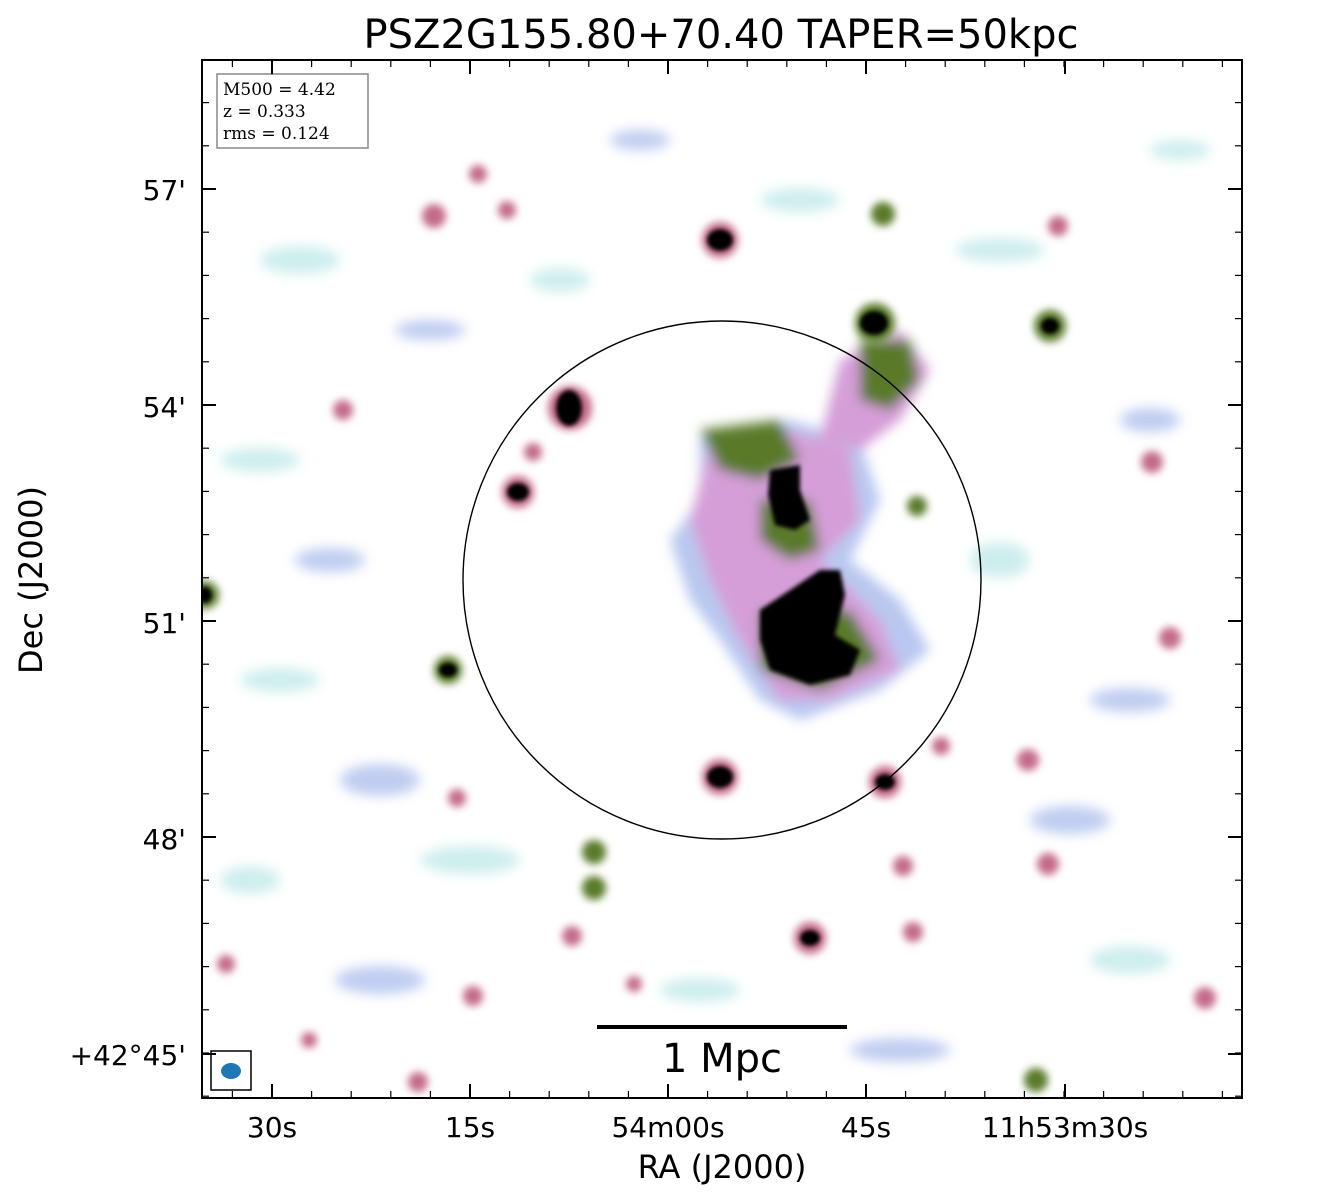 This screenshot has width=1321, height=1200. Describe the element at coordinates (128, 1055) in the screenshot. I see `y-tick-label: +42°45'` at that location.